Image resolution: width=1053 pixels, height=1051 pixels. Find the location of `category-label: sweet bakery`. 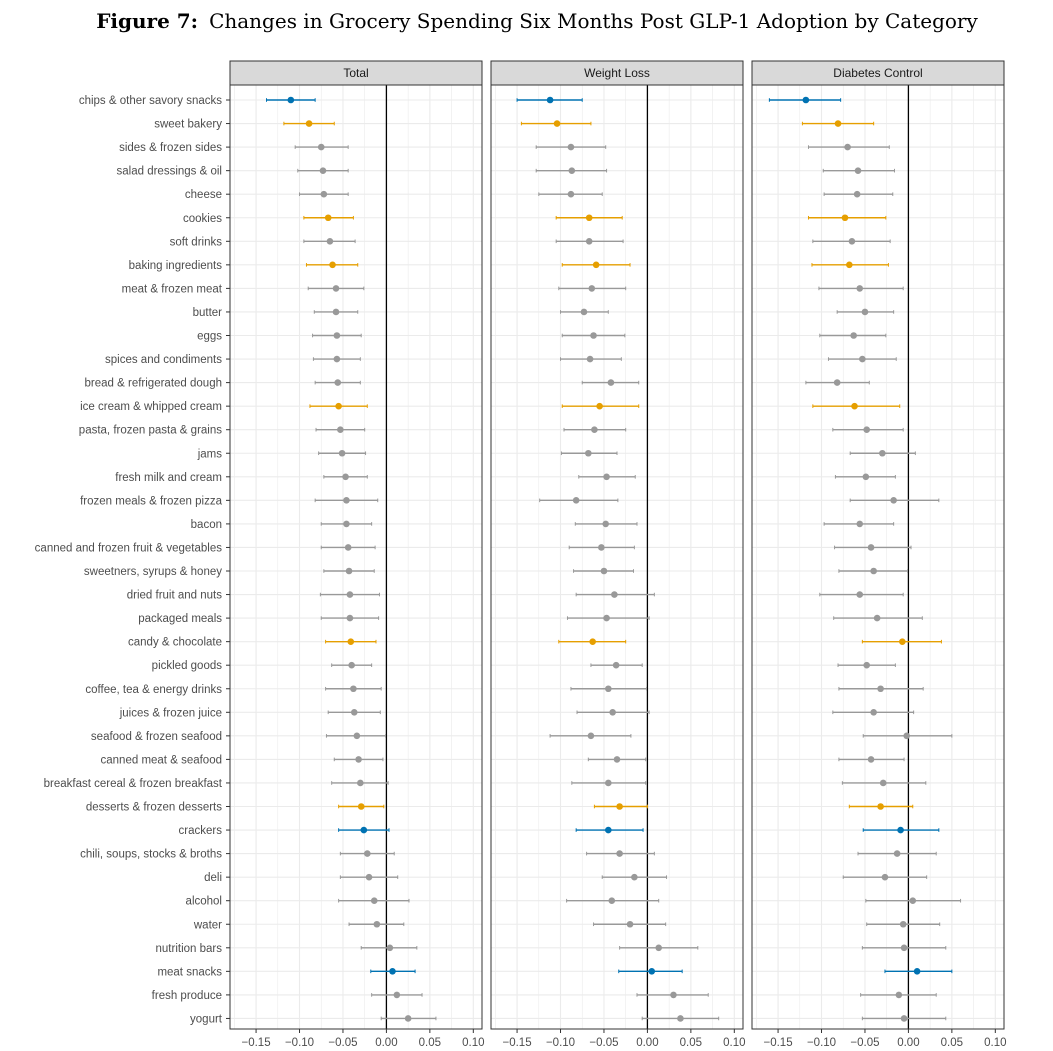

category-label: sweet bakery is located at coordinates (188, 125).